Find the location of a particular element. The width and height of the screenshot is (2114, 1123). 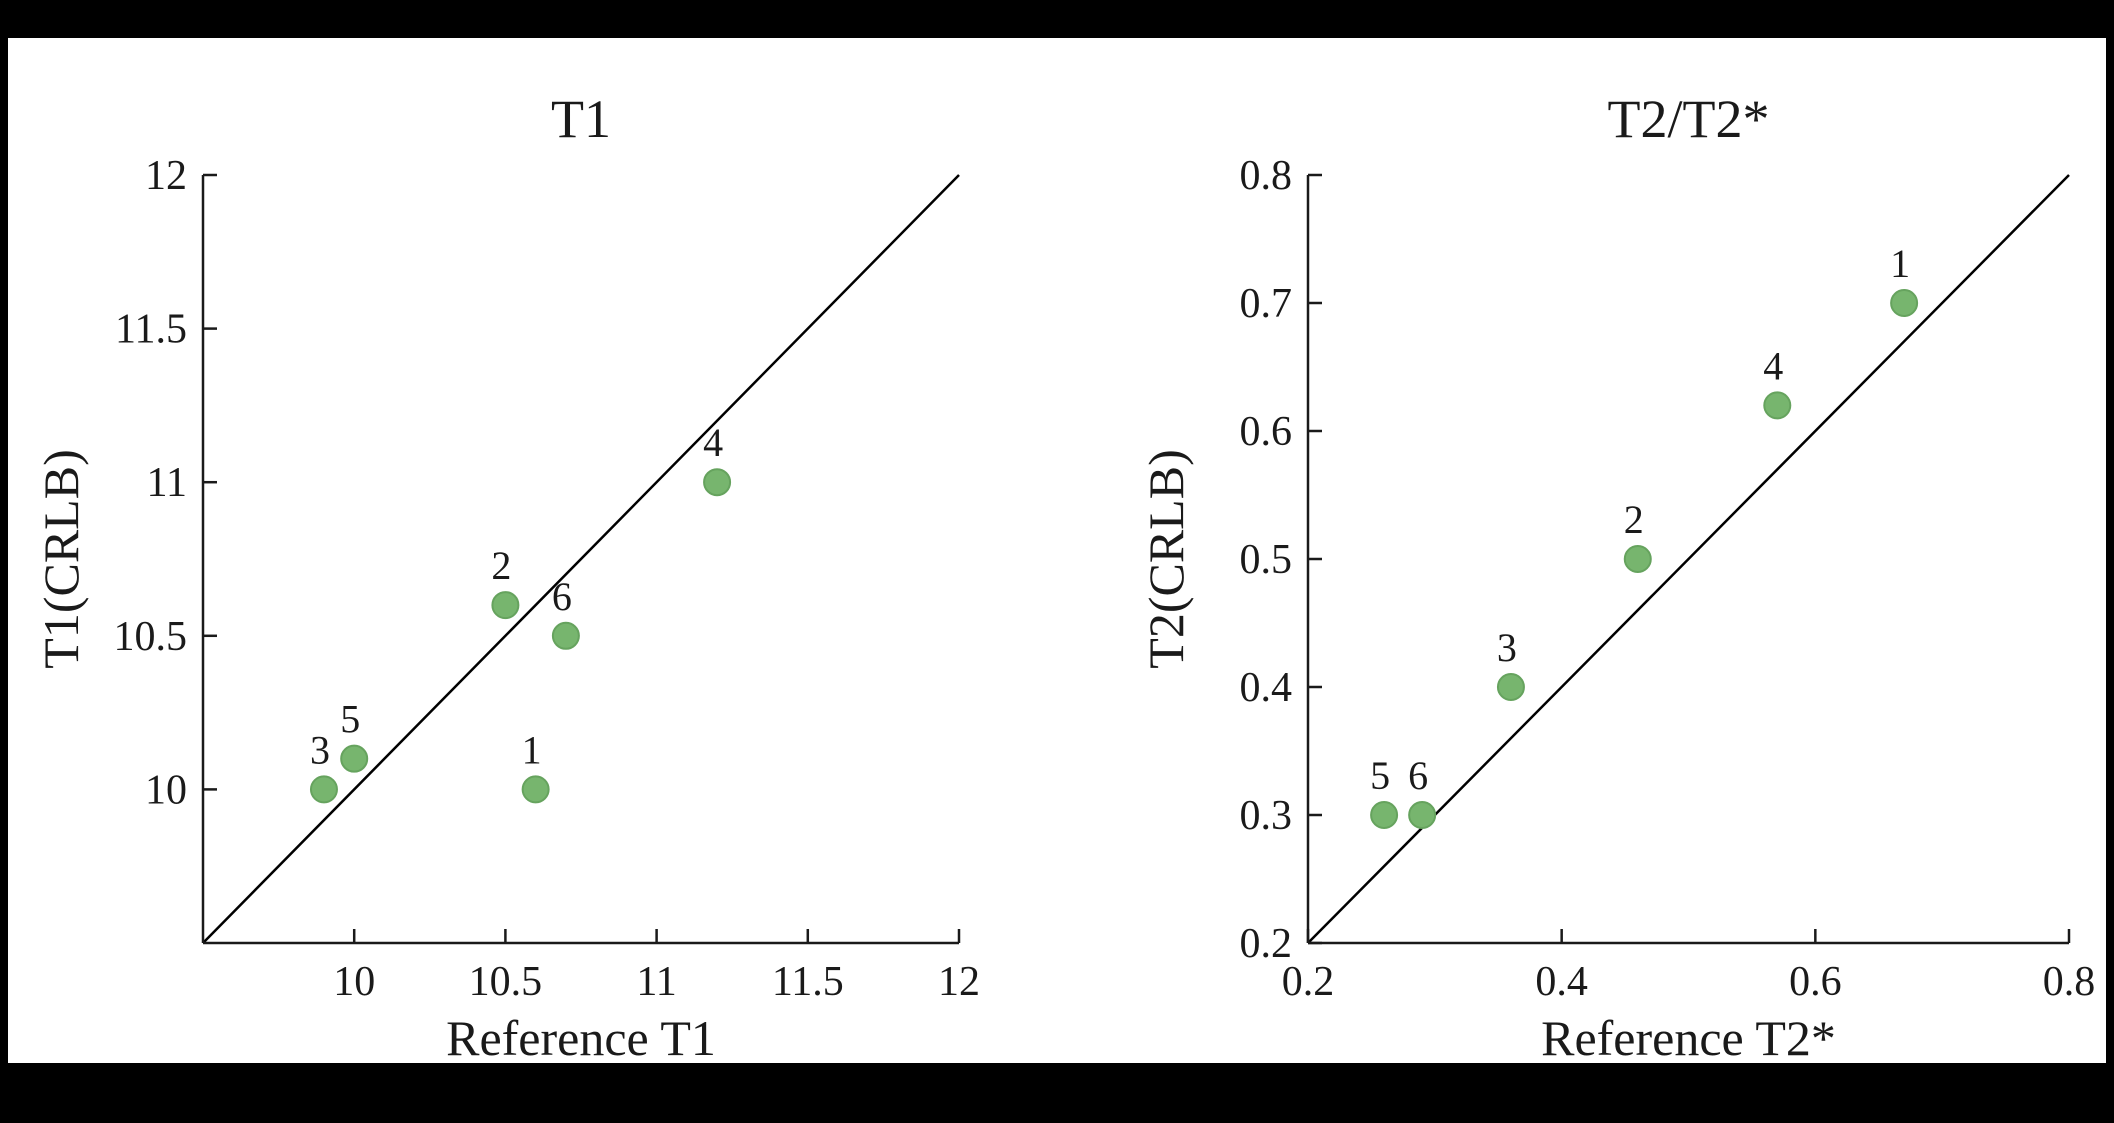

y-tick-label: 11.5 is located at coordinates (151, 330).